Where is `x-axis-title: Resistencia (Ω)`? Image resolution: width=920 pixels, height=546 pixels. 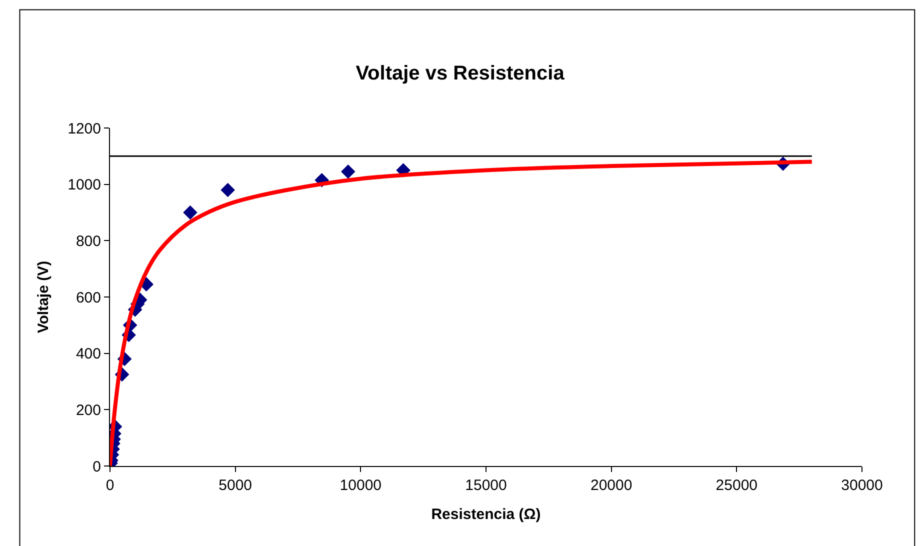
x-axis-title: Resistencia (Ω) is located at coordinates (486, 514).